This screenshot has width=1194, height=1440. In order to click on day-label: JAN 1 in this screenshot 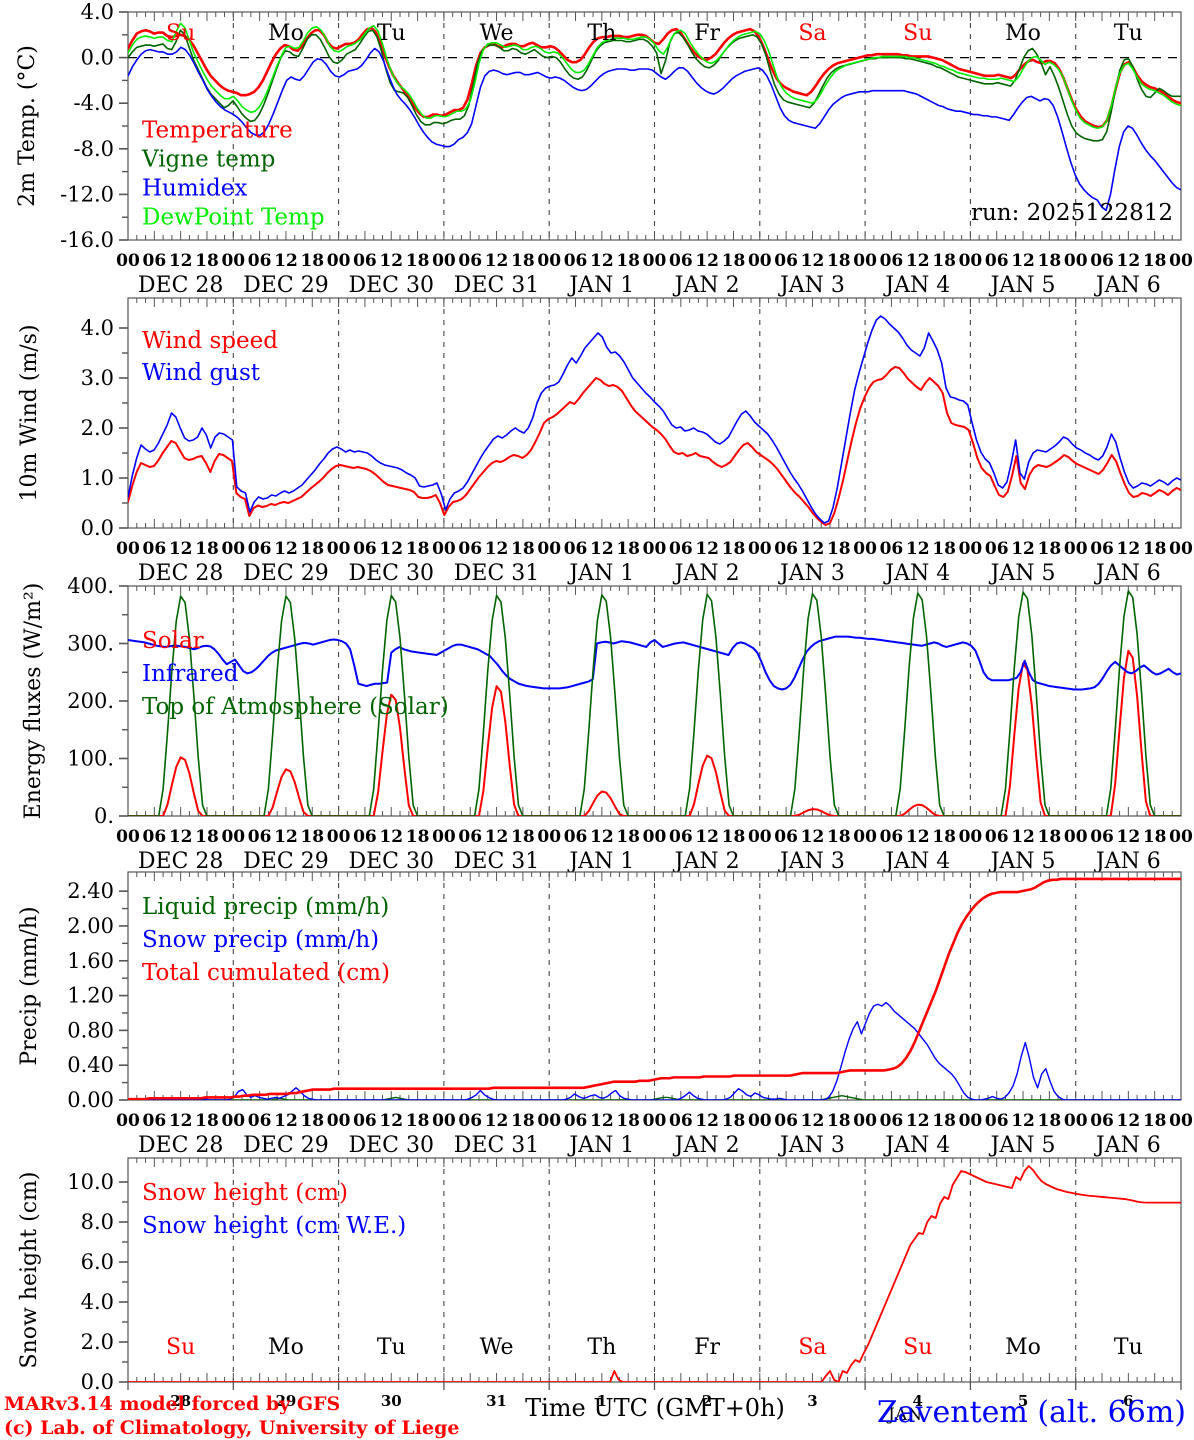, I will do `click(600, 573)`.